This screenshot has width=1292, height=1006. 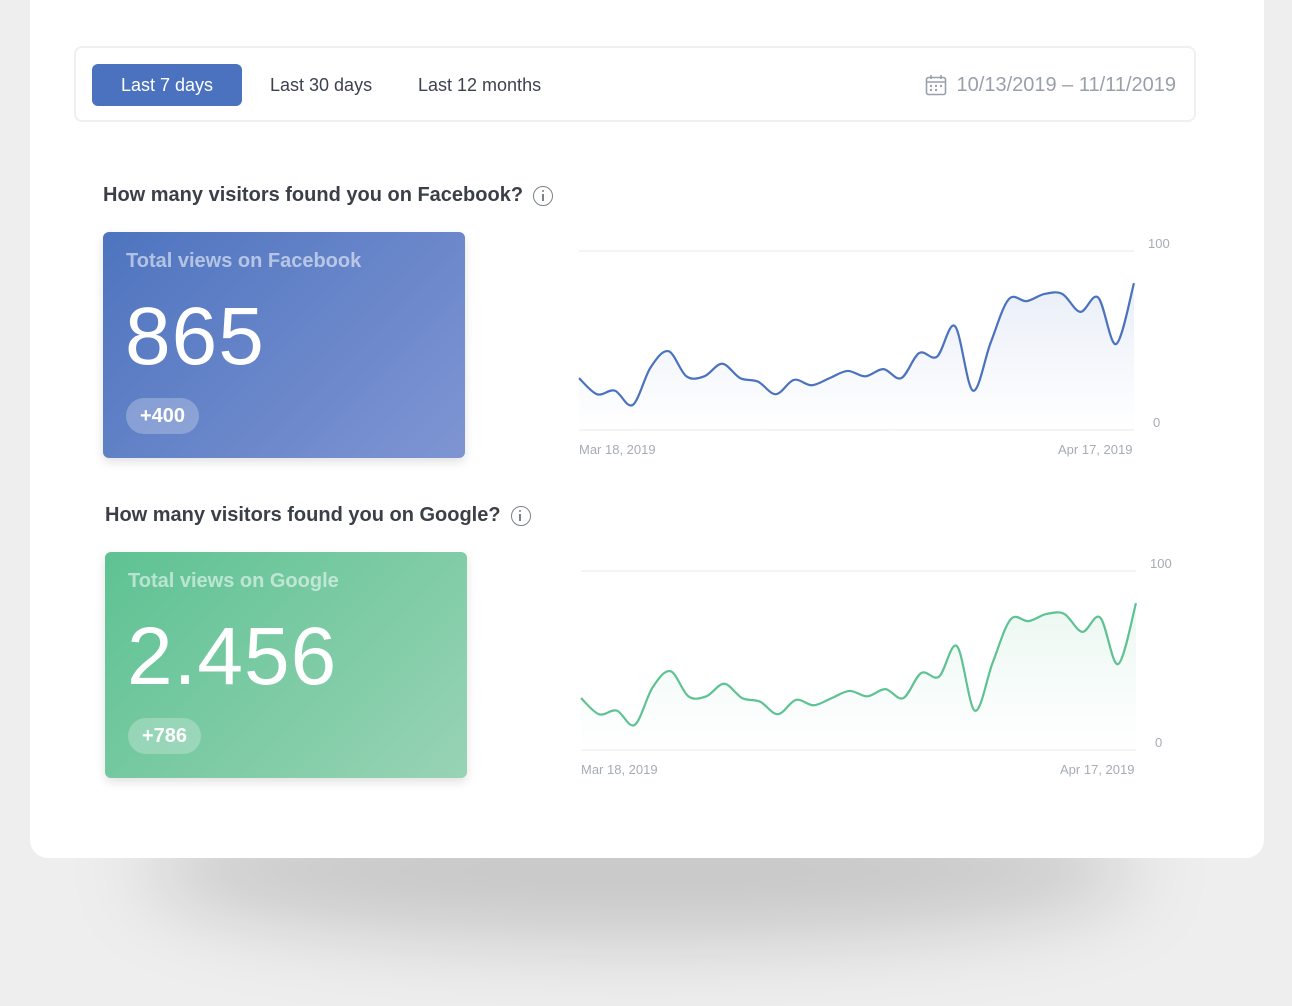 I want to click on facebook-card-title: Total views on Facebook, so click(x=244, y=261).